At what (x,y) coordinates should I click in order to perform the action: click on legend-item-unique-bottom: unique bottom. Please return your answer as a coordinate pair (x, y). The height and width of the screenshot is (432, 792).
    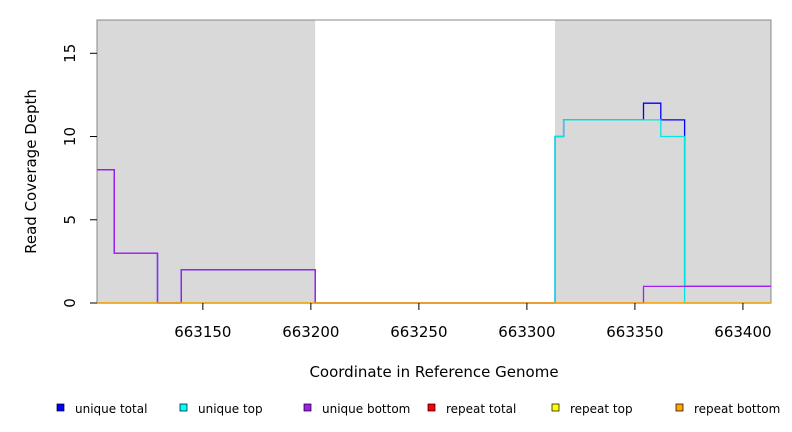
    Looking at the image, I should click on (356, 409).